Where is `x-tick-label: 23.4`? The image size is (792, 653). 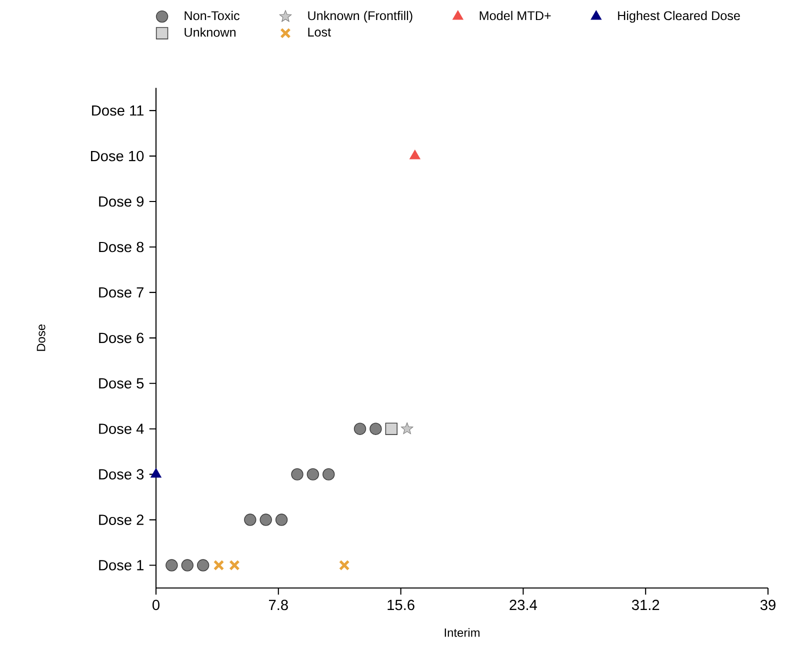
x-tick-label: 23.4 is located at coordinates (523, 605).